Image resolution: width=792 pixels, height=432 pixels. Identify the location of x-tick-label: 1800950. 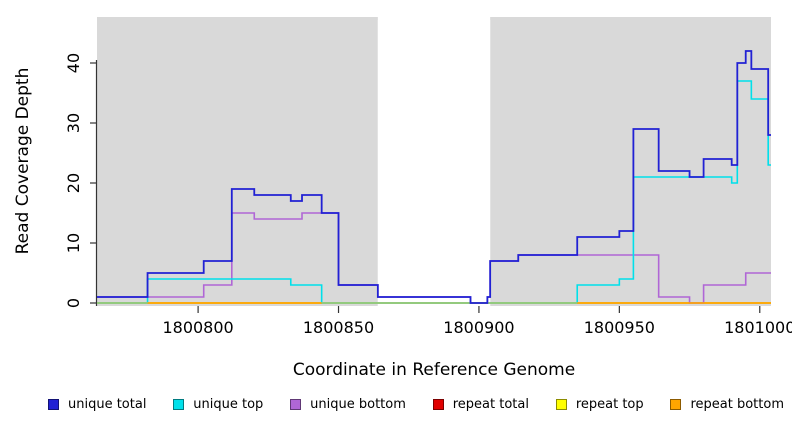
(619, 327).